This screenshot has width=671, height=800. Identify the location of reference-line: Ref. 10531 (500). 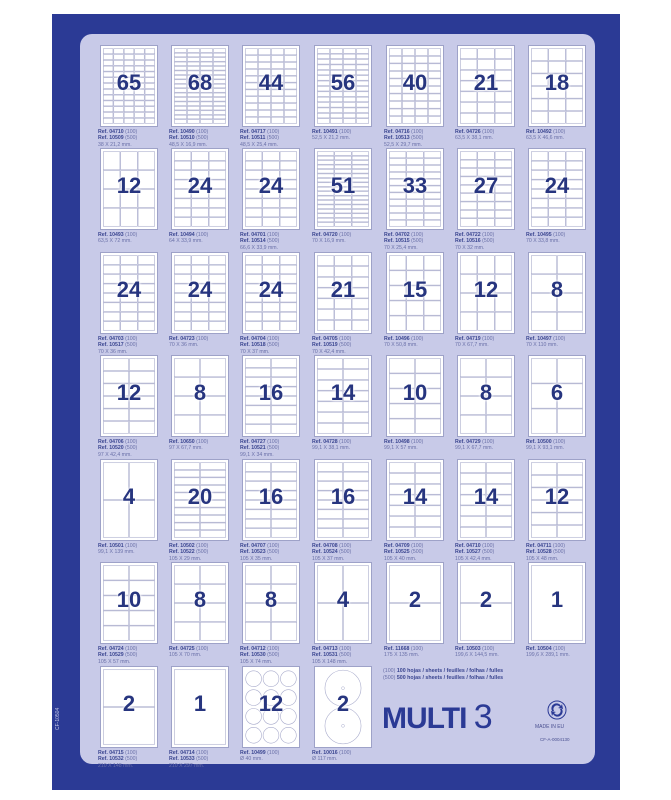
(331, 655).